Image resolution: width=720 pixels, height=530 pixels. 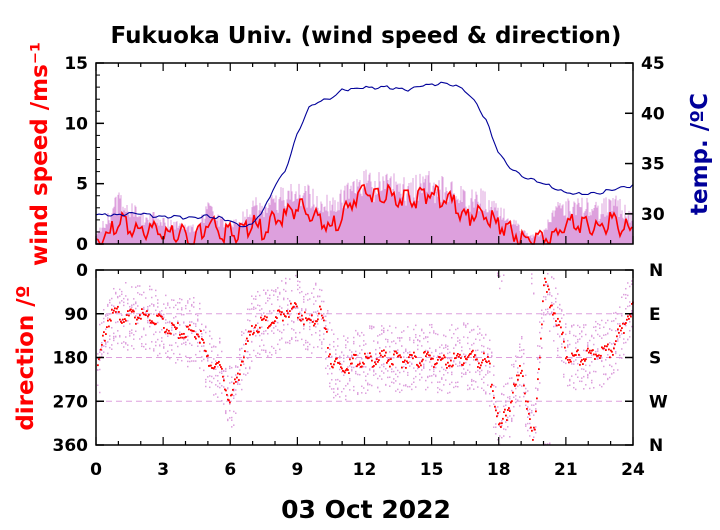 What do you see at coordinates (656, 446) in the screenshot?
I see `compass-tick-label: N` at bounding box center [656, 446].